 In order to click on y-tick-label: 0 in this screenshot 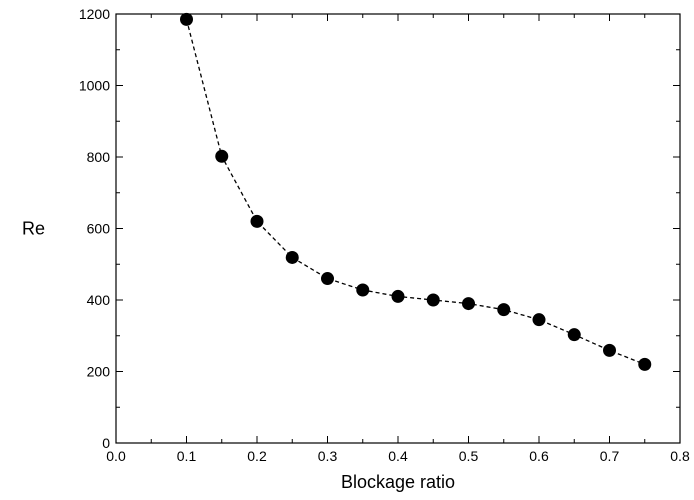, I will do `click(106, 443)`.